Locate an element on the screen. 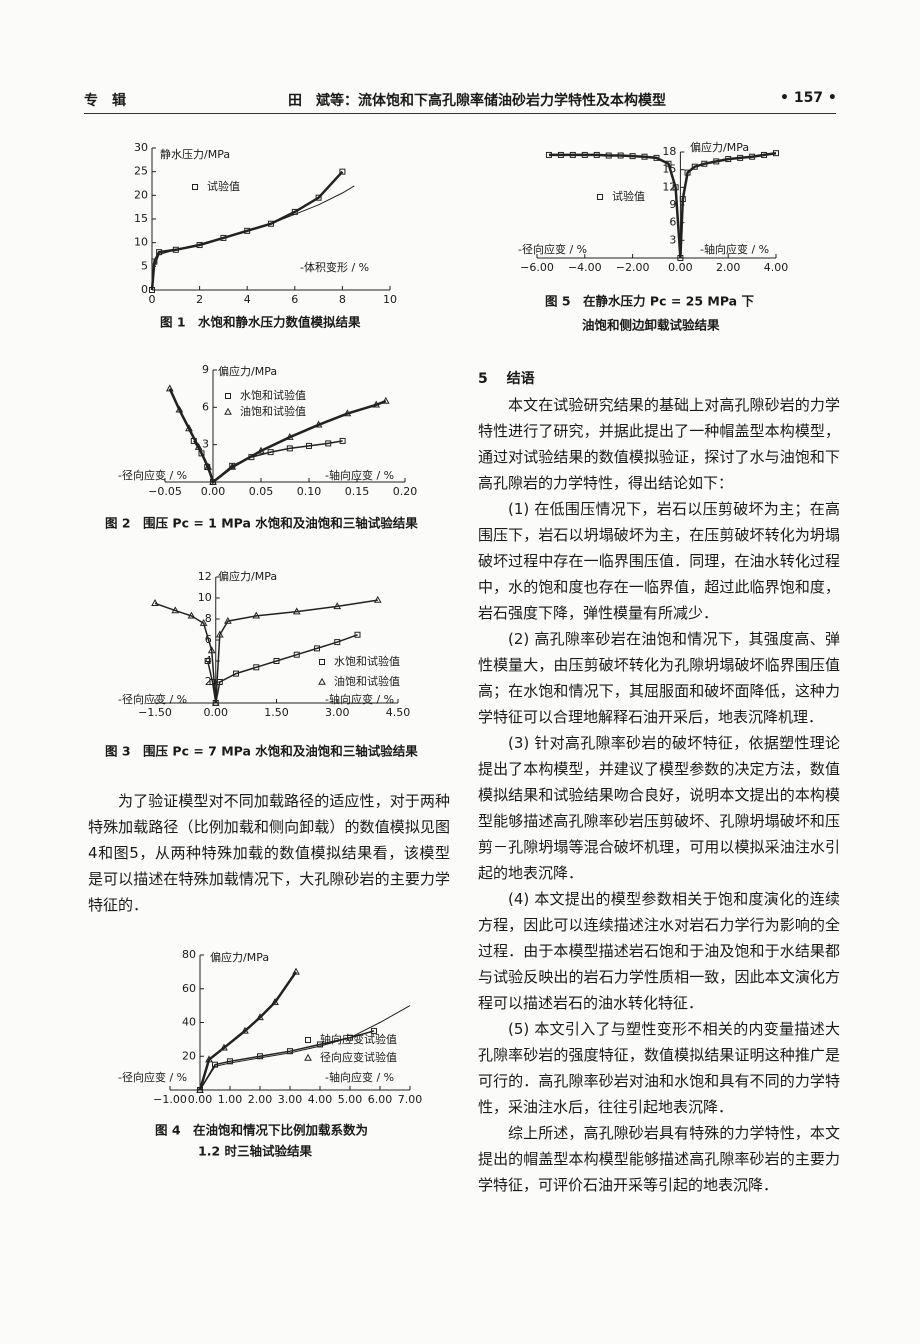 Image resolution: width=920 pixels, height=1344 pixels. y-tick-label: 4 is located at coordinates (208, 660).